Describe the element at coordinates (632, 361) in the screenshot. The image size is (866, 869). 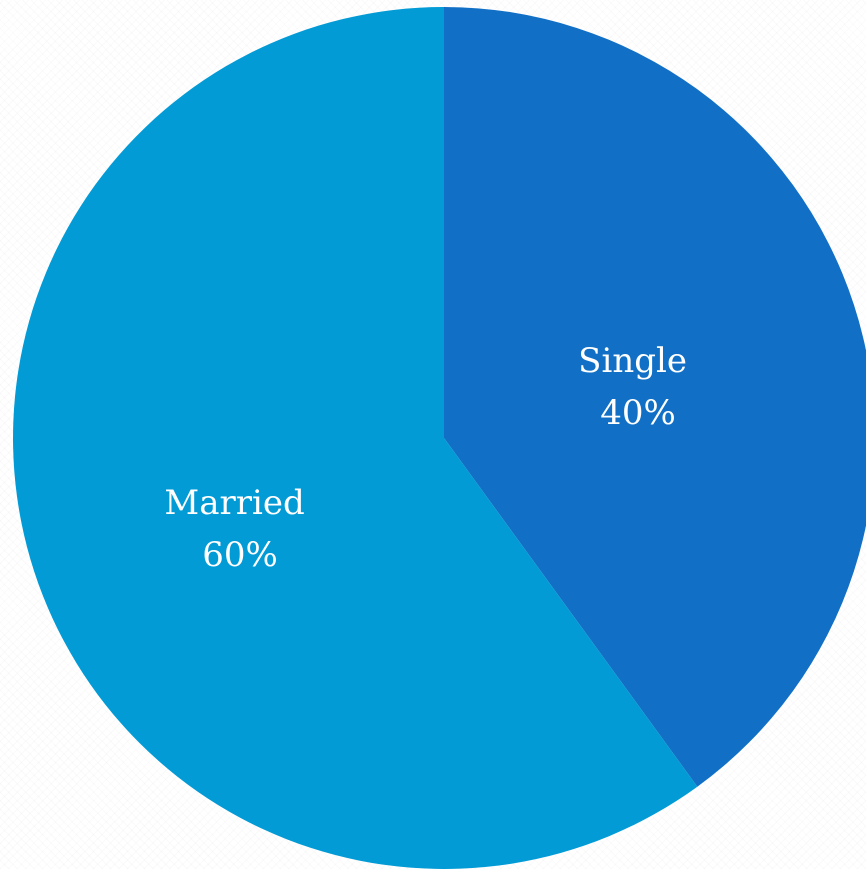
I see `slice-name-single: Single` at that location.